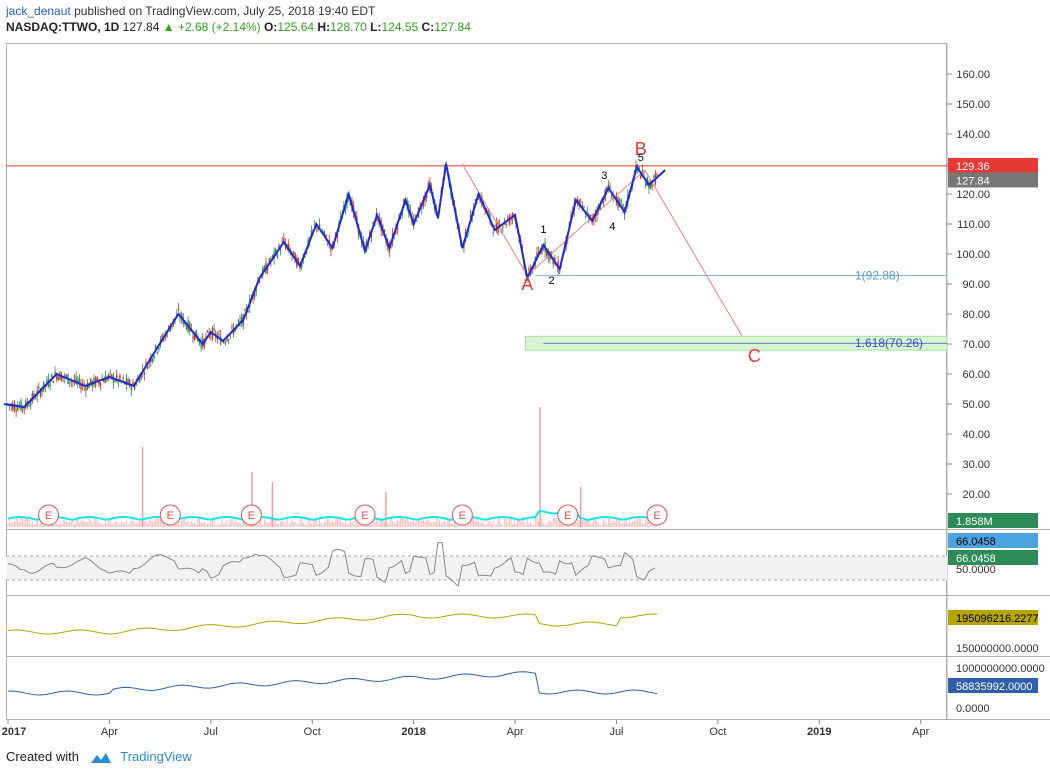 This screenshot has height=775, width=1050. I want to click on created-with-label: Created with, so click(42, 756).